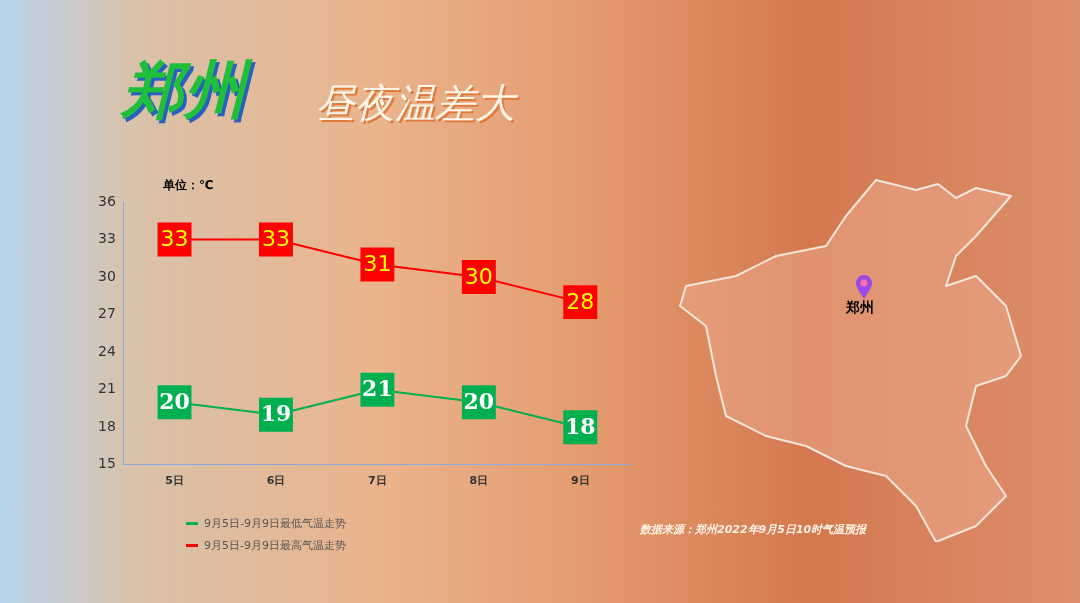 The width and height of the screenshot is (1080, 603). Describe the element at coordinates (478, 276) in the screenshot. I see `data-label: 30` at that location.